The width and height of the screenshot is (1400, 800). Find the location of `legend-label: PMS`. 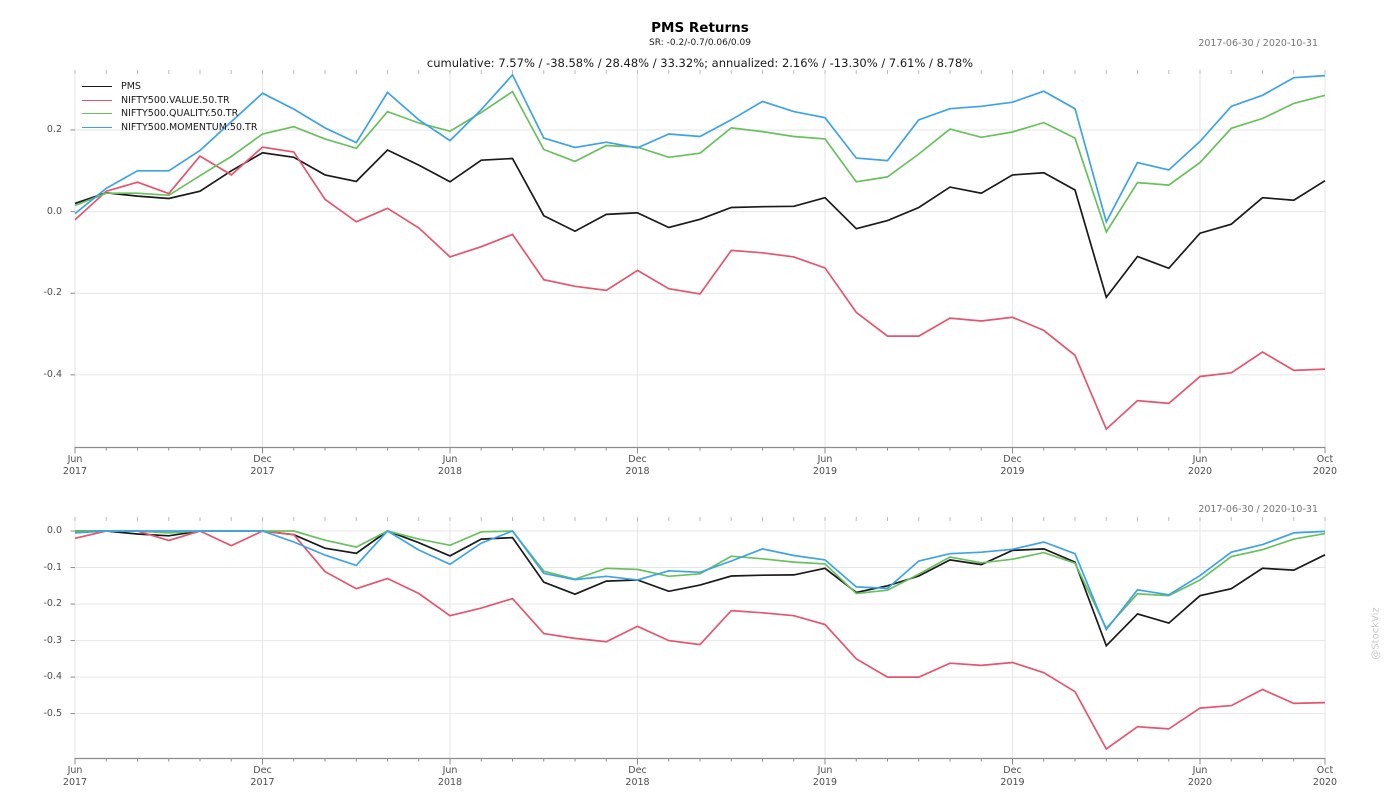

legend-label: PMS is located at coordinates (131, 87).